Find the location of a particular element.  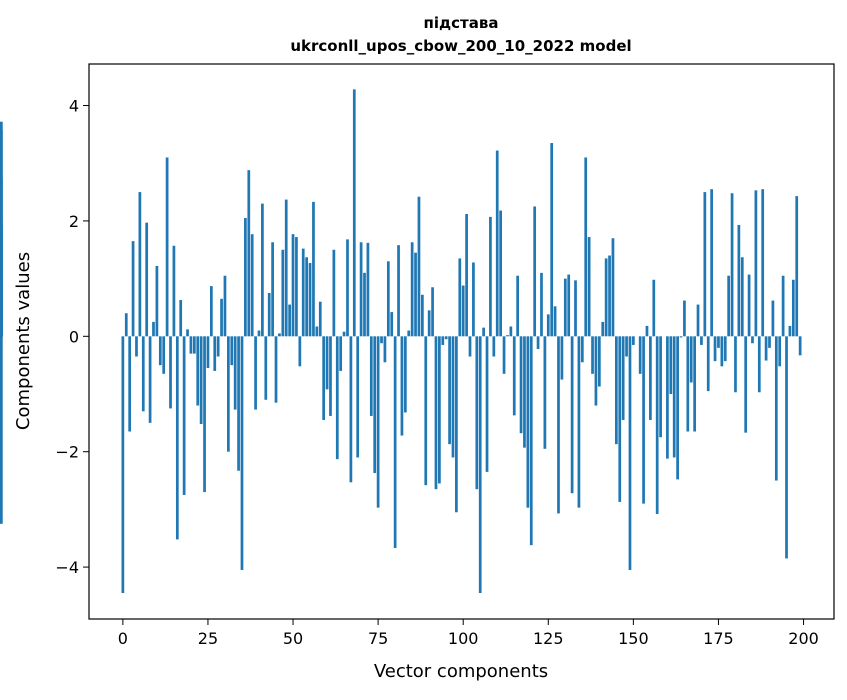

chart-title: підстава is located at coordinates (461, 23).